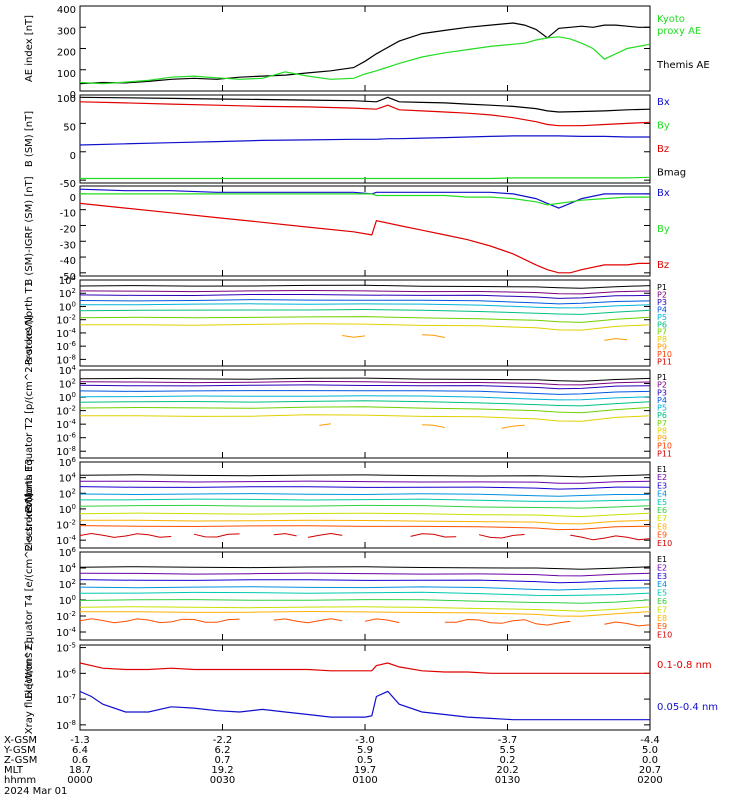 The image size is (750, 800). I want to click on series-line-bx, so click(365, 104).